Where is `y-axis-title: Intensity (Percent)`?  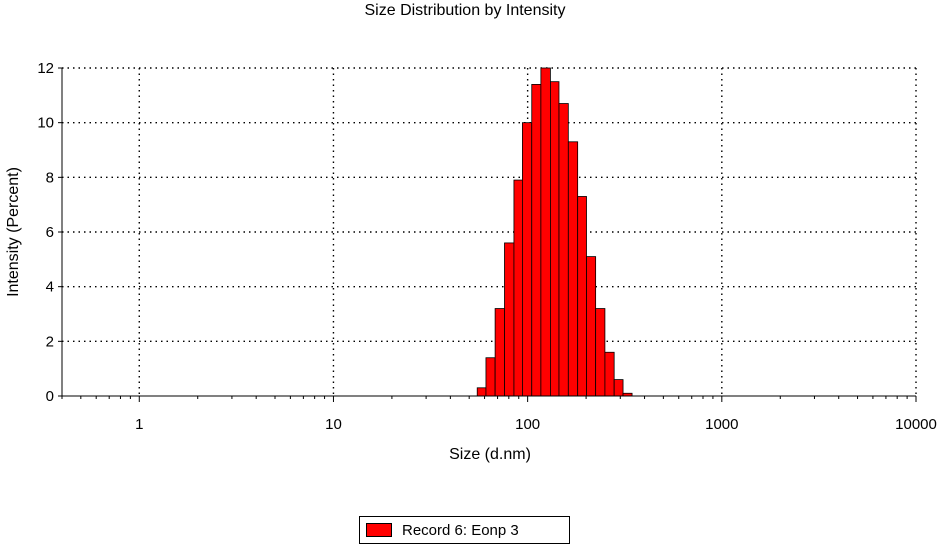 y-axis-title: Intensity (Percent) is located at coordinates (13, 232).